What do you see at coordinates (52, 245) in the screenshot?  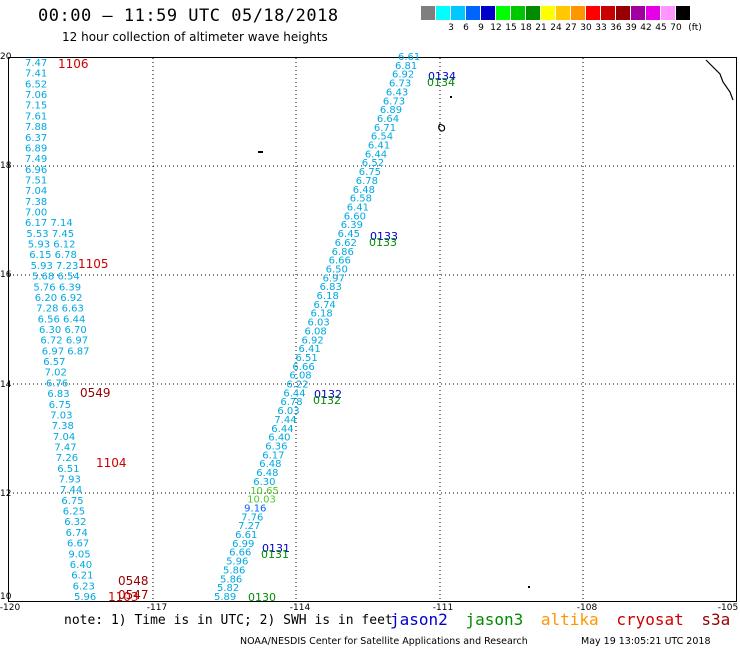 I see `swh-value: 5.93 6.12` at bounding box center [52, 245].